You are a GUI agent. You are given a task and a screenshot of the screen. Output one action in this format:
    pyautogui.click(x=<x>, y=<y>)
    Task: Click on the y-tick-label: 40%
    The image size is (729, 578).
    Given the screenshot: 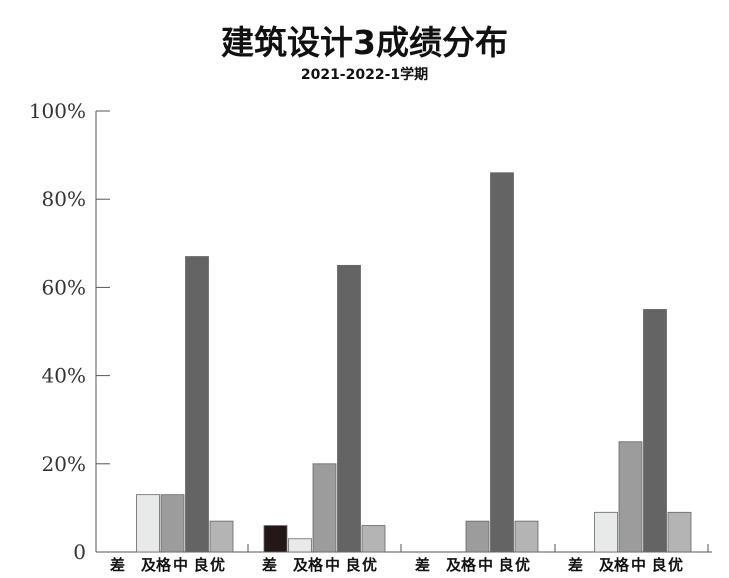 What is the action you would take?
    pyautogui.click(x=64, y=376)
    